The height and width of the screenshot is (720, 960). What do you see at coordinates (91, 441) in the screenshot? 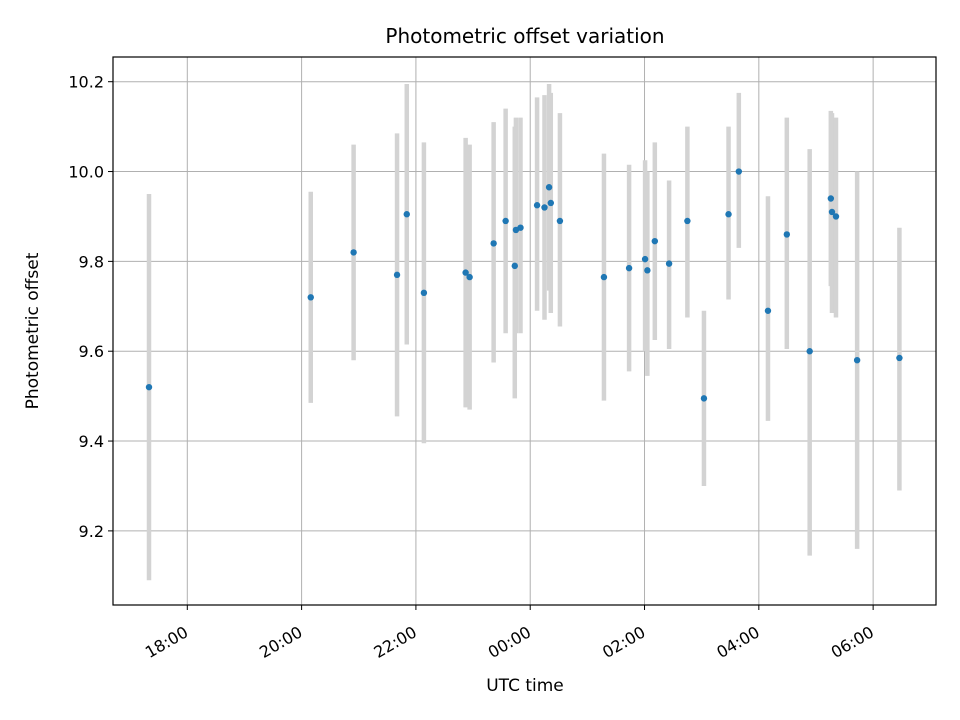
I see `y-tick-label: 9.4` at bounding box center [91, 441].